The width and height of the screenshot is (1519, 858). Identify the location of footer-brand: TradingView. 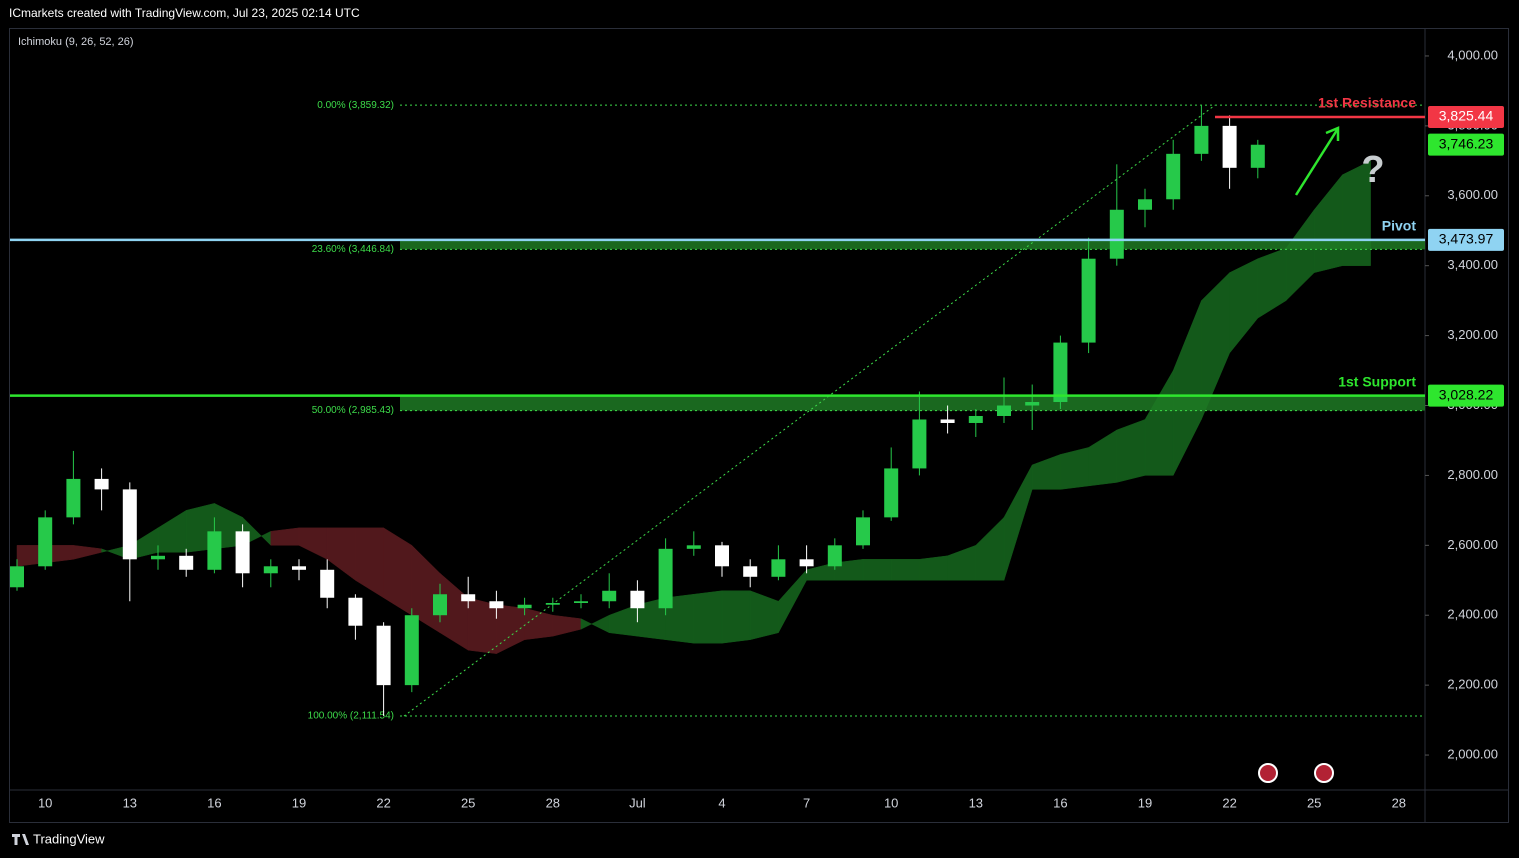
(69, 838).